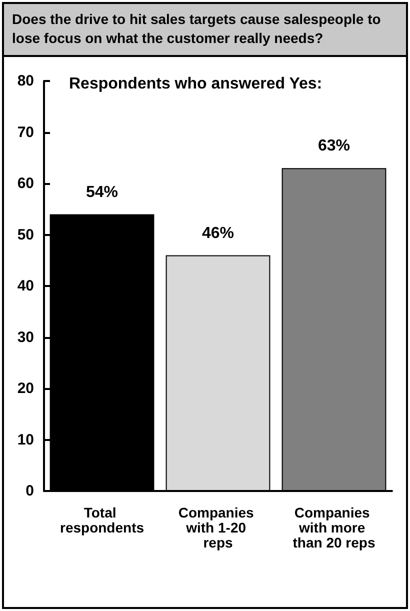 This screenshot has height=611, width=410. What do you see at coordinates (25, 337) in the screenshot?
I see `y-tick-label: 30` at bounding box center [25, 337].